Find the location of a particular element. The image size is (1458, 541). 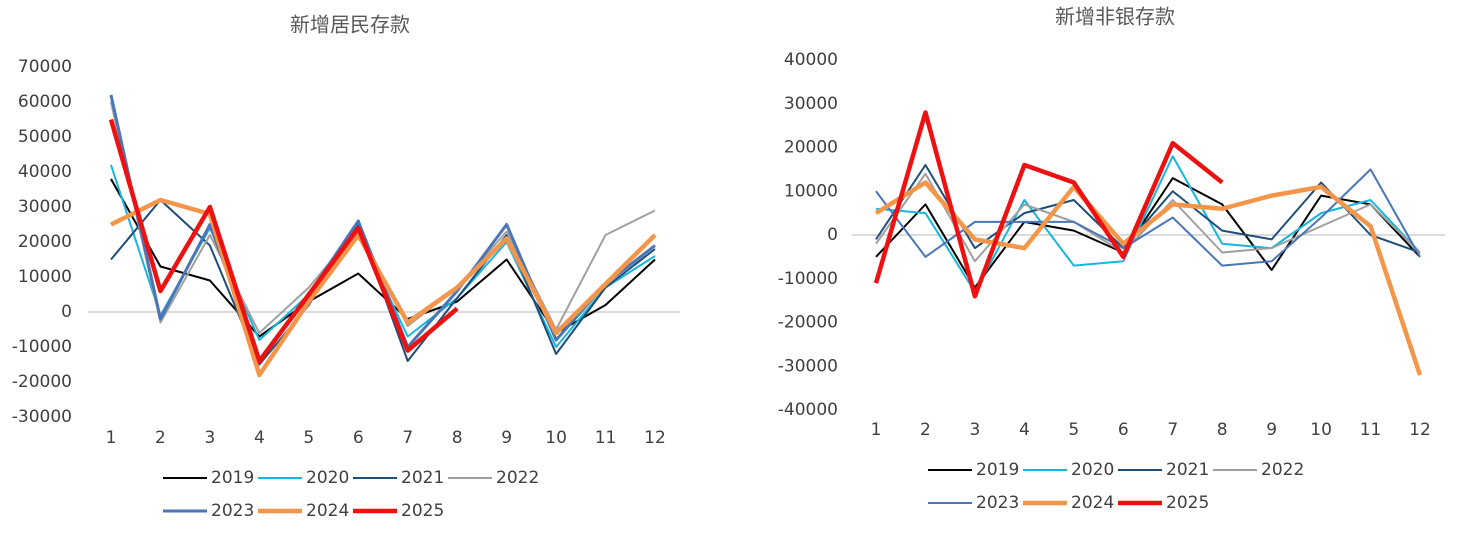

y-tick-label: 60000 is located at coordinates (45, 102).